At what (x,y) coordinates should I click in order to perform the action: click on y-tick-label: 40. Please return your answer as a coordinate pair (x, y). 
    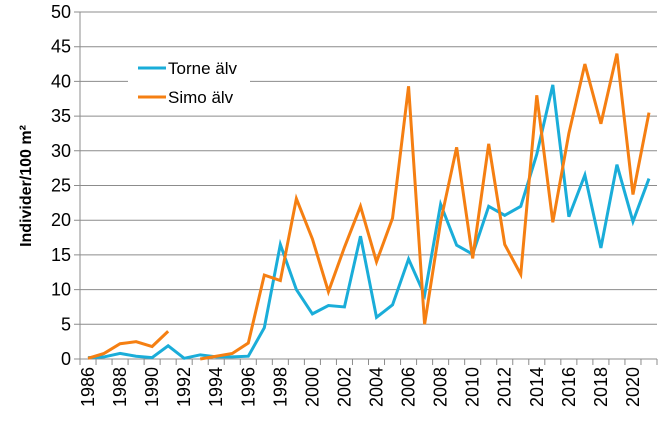
    Looking at the image, I should click on (61, 81).